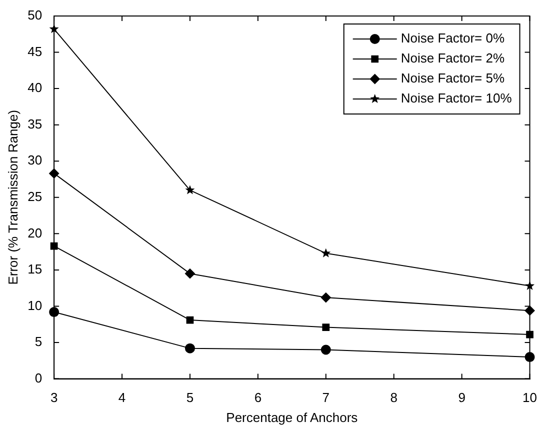  What do you see at coordinates (38, 378) in the screenshot?
I see `y-tick-label: 0` at bounding box center [38, 378].